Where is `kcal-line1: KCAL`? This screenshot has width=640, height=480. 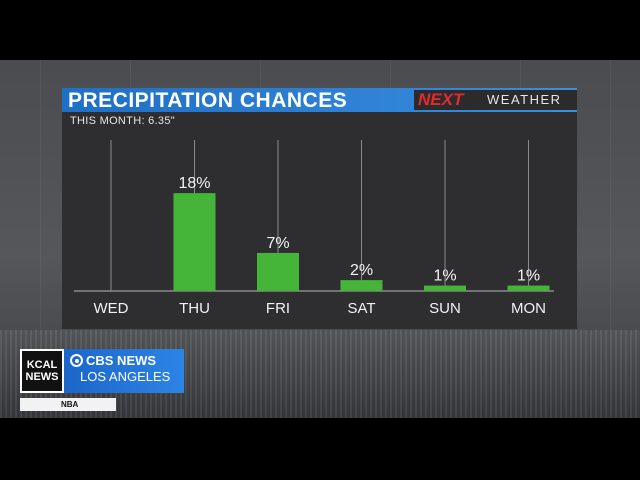
kcal-line1: KCAL is located at coordinates (42, 365).